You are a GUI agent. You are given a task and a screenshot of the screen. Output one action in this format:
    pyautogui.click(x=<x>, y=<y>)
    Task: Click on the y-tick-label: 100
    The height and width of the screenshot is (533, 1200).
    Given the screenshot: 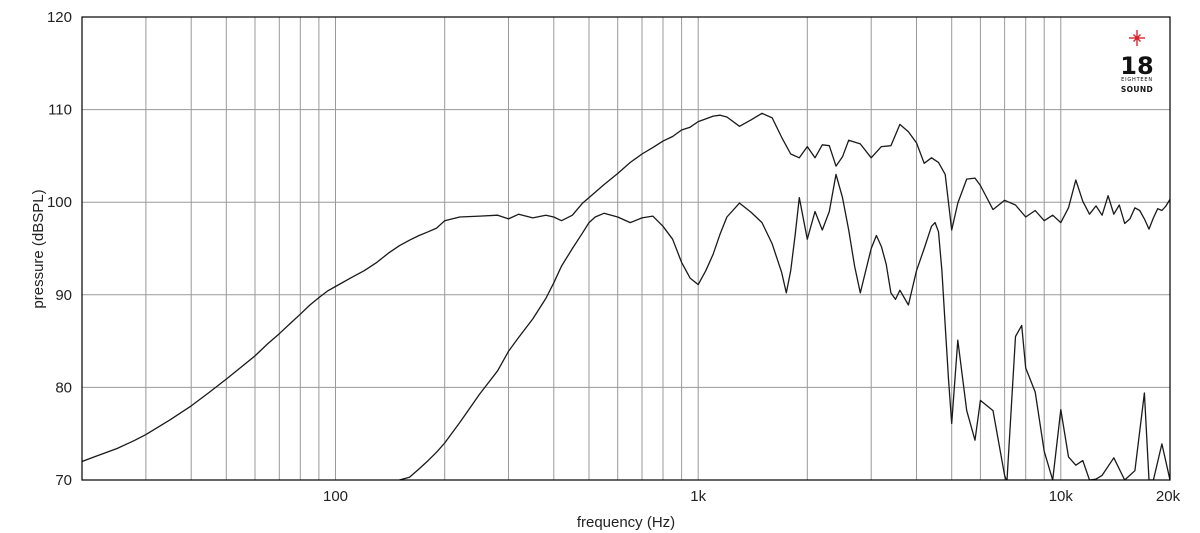 What is the action you would take?
    pyautogui.click(x=59, y=202)
    